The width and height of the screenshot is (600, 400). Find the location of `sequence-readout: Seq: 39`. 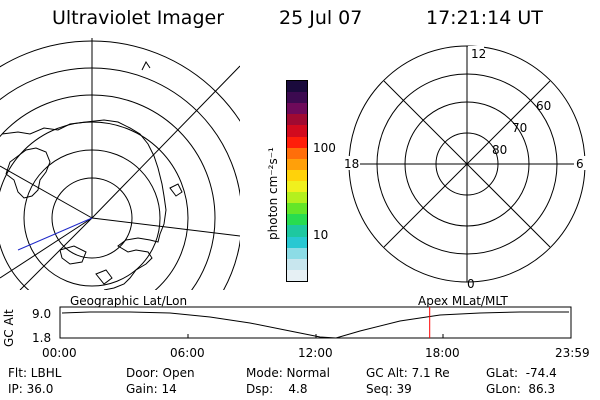

sequence-readout: Seq: 39 is located at coordinates (389, 389).